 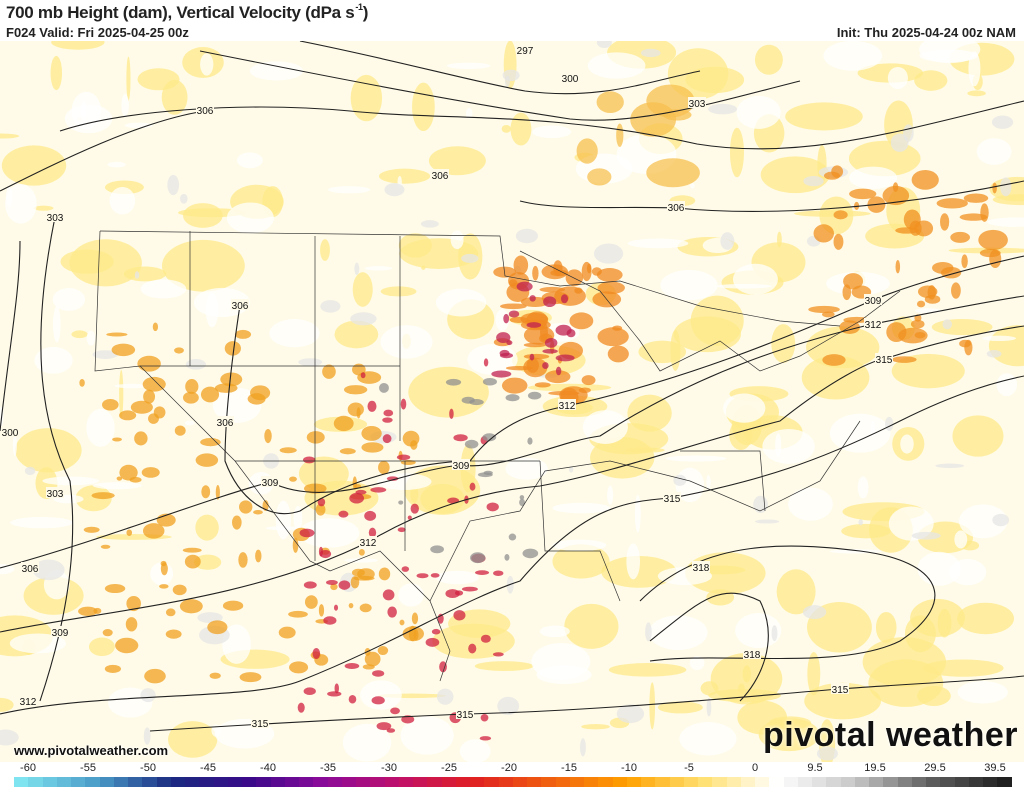 I want to click on contour-label: 318, so click(x=701, y=568).